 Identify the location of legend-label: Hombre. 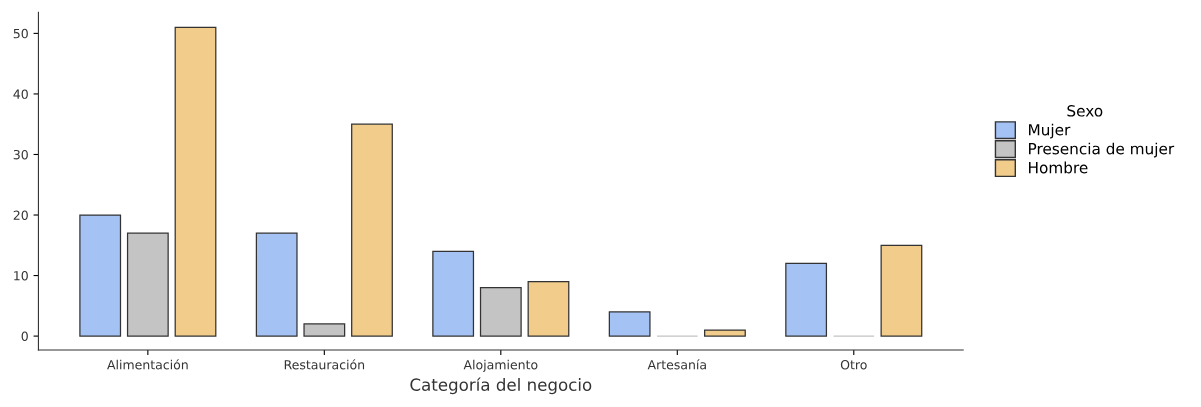
(1058, 167).